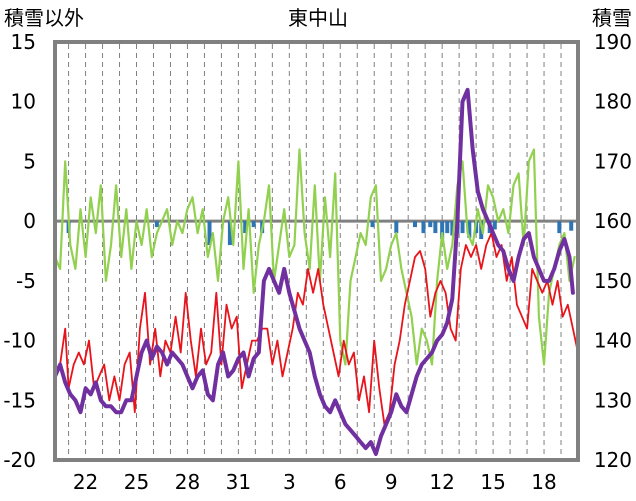 The width and height of the screenshot is (636, 501). What do you see at coordinates (29, 221) in the screenshot?
I see `left-tick-label: 0` at bounding box center [29, 221].